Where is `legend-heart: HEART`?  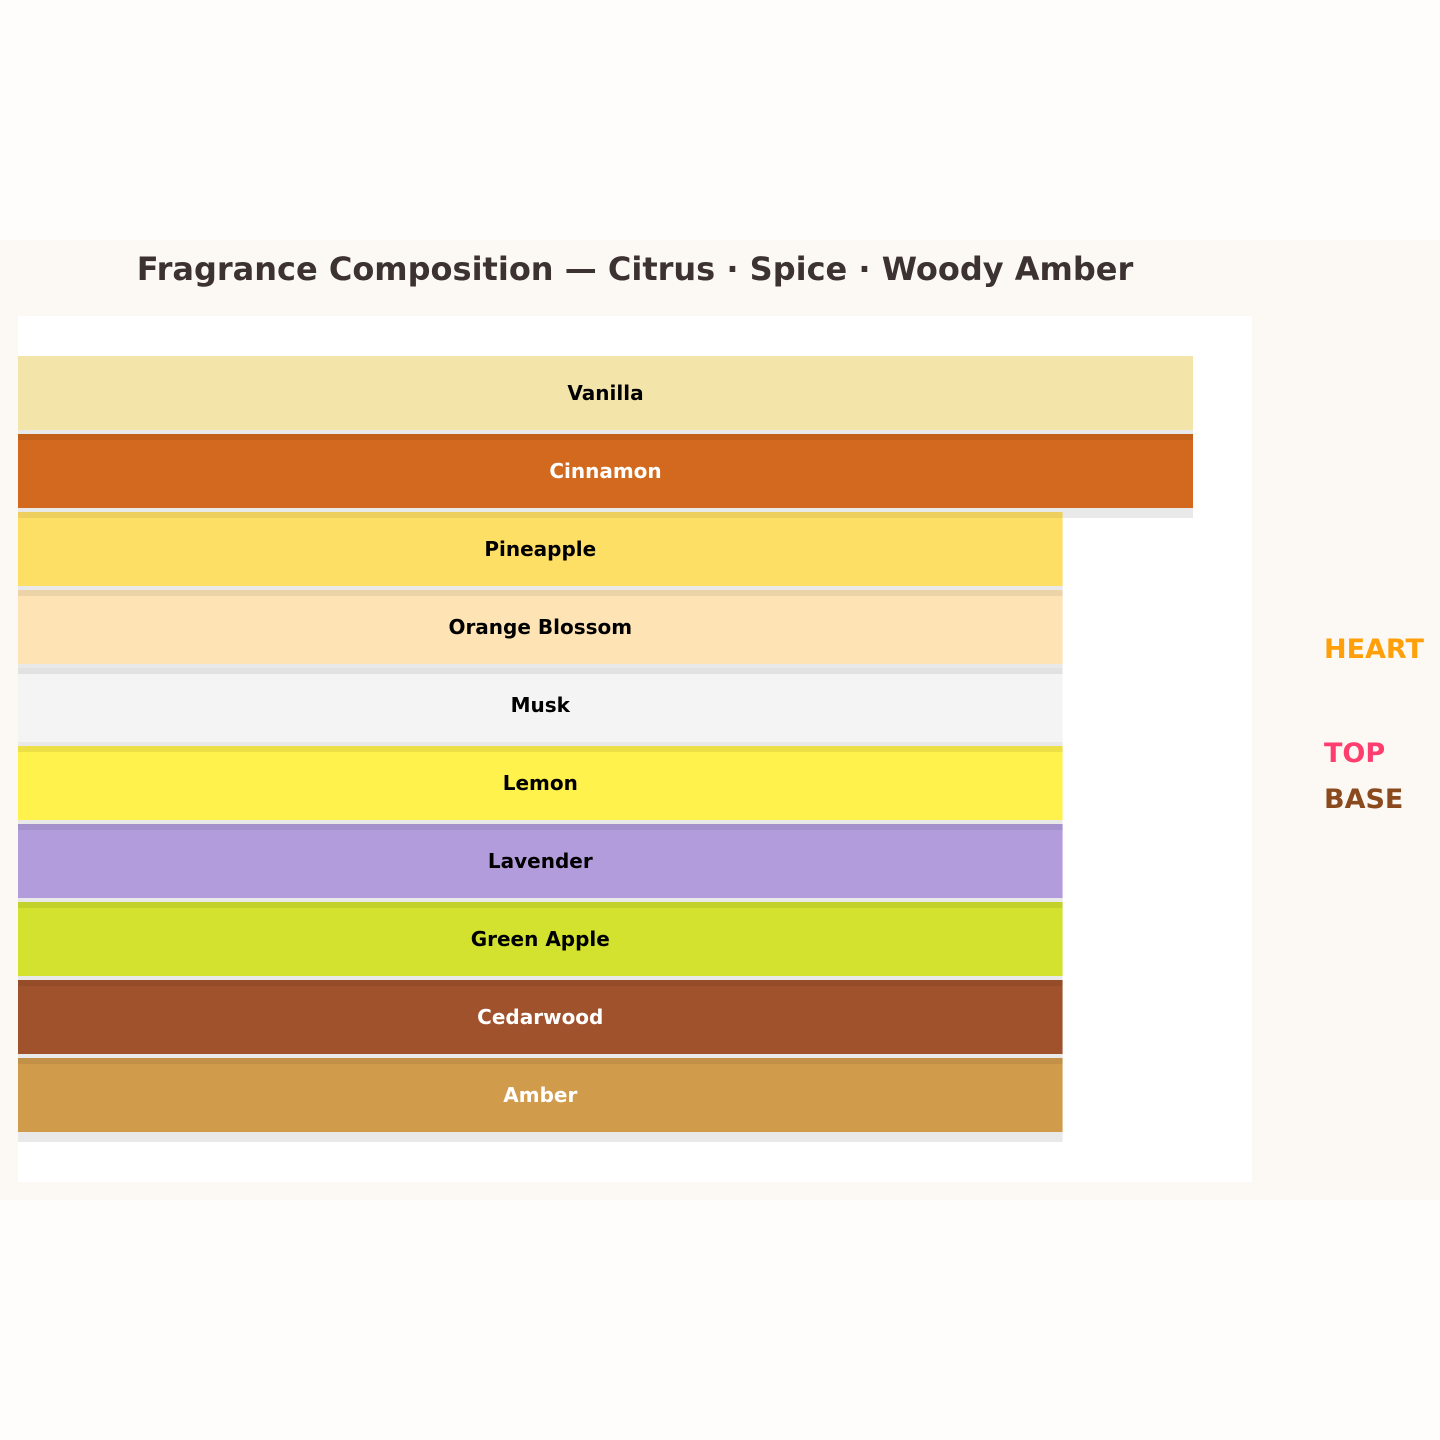
legend-heart: HEART is located at coordinates (1374, 649).